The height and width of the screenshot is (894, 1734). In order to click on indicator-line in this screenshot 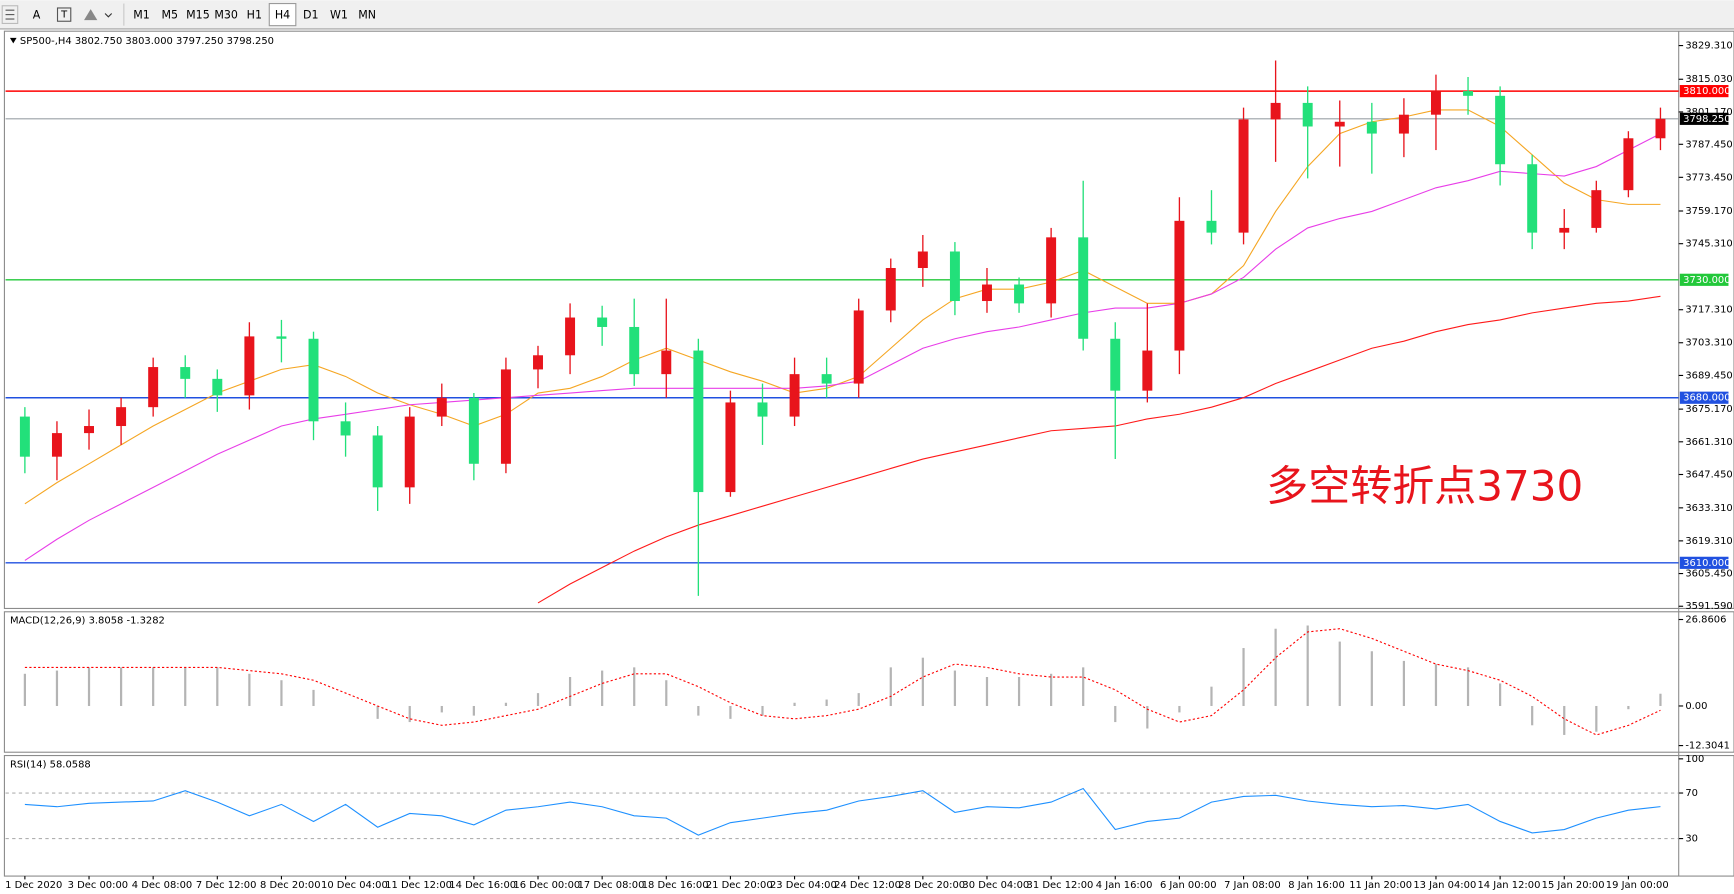, I will do `click(842, 811)`.